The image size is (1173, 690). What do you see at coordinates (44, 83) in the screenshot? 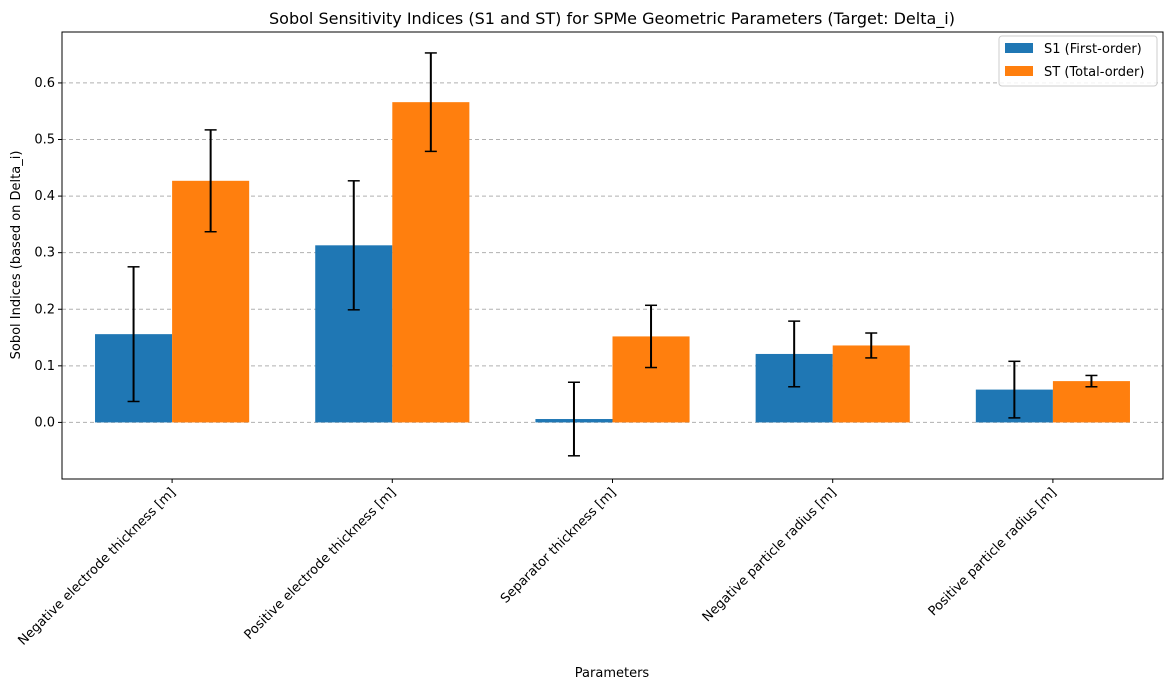
I see `y-tick-label: 0.6` at bounding box center [44, 83].